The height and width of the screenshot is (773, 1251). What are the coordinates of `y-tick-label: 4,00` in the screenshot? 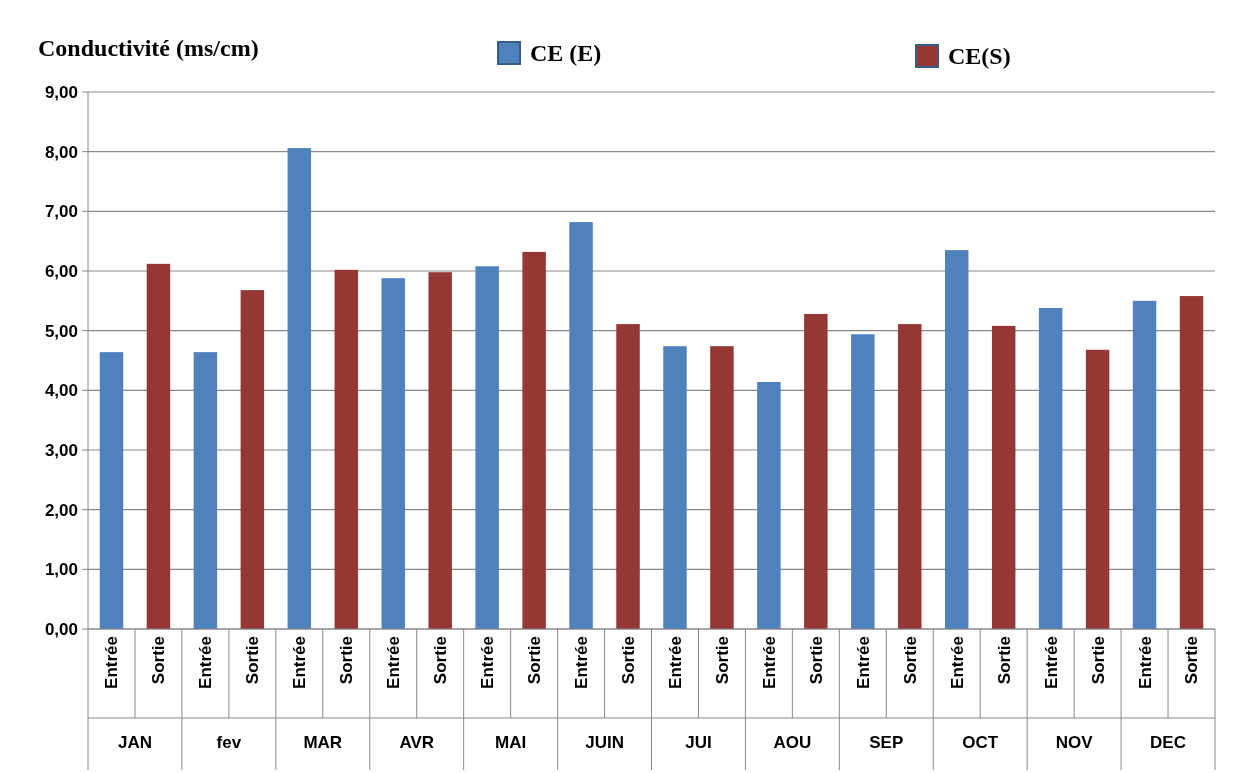 It's located at (61, 391).